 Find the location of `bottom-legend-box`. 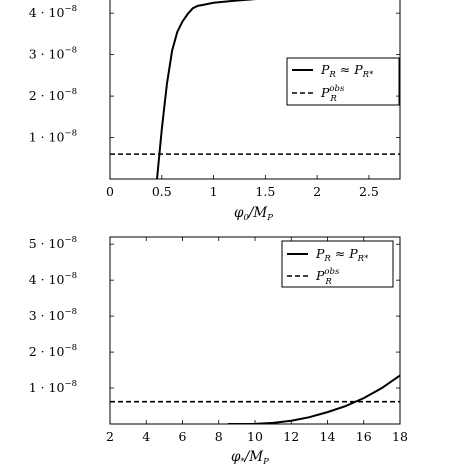

bottom-legend-box is located at coordinates (337, 264).